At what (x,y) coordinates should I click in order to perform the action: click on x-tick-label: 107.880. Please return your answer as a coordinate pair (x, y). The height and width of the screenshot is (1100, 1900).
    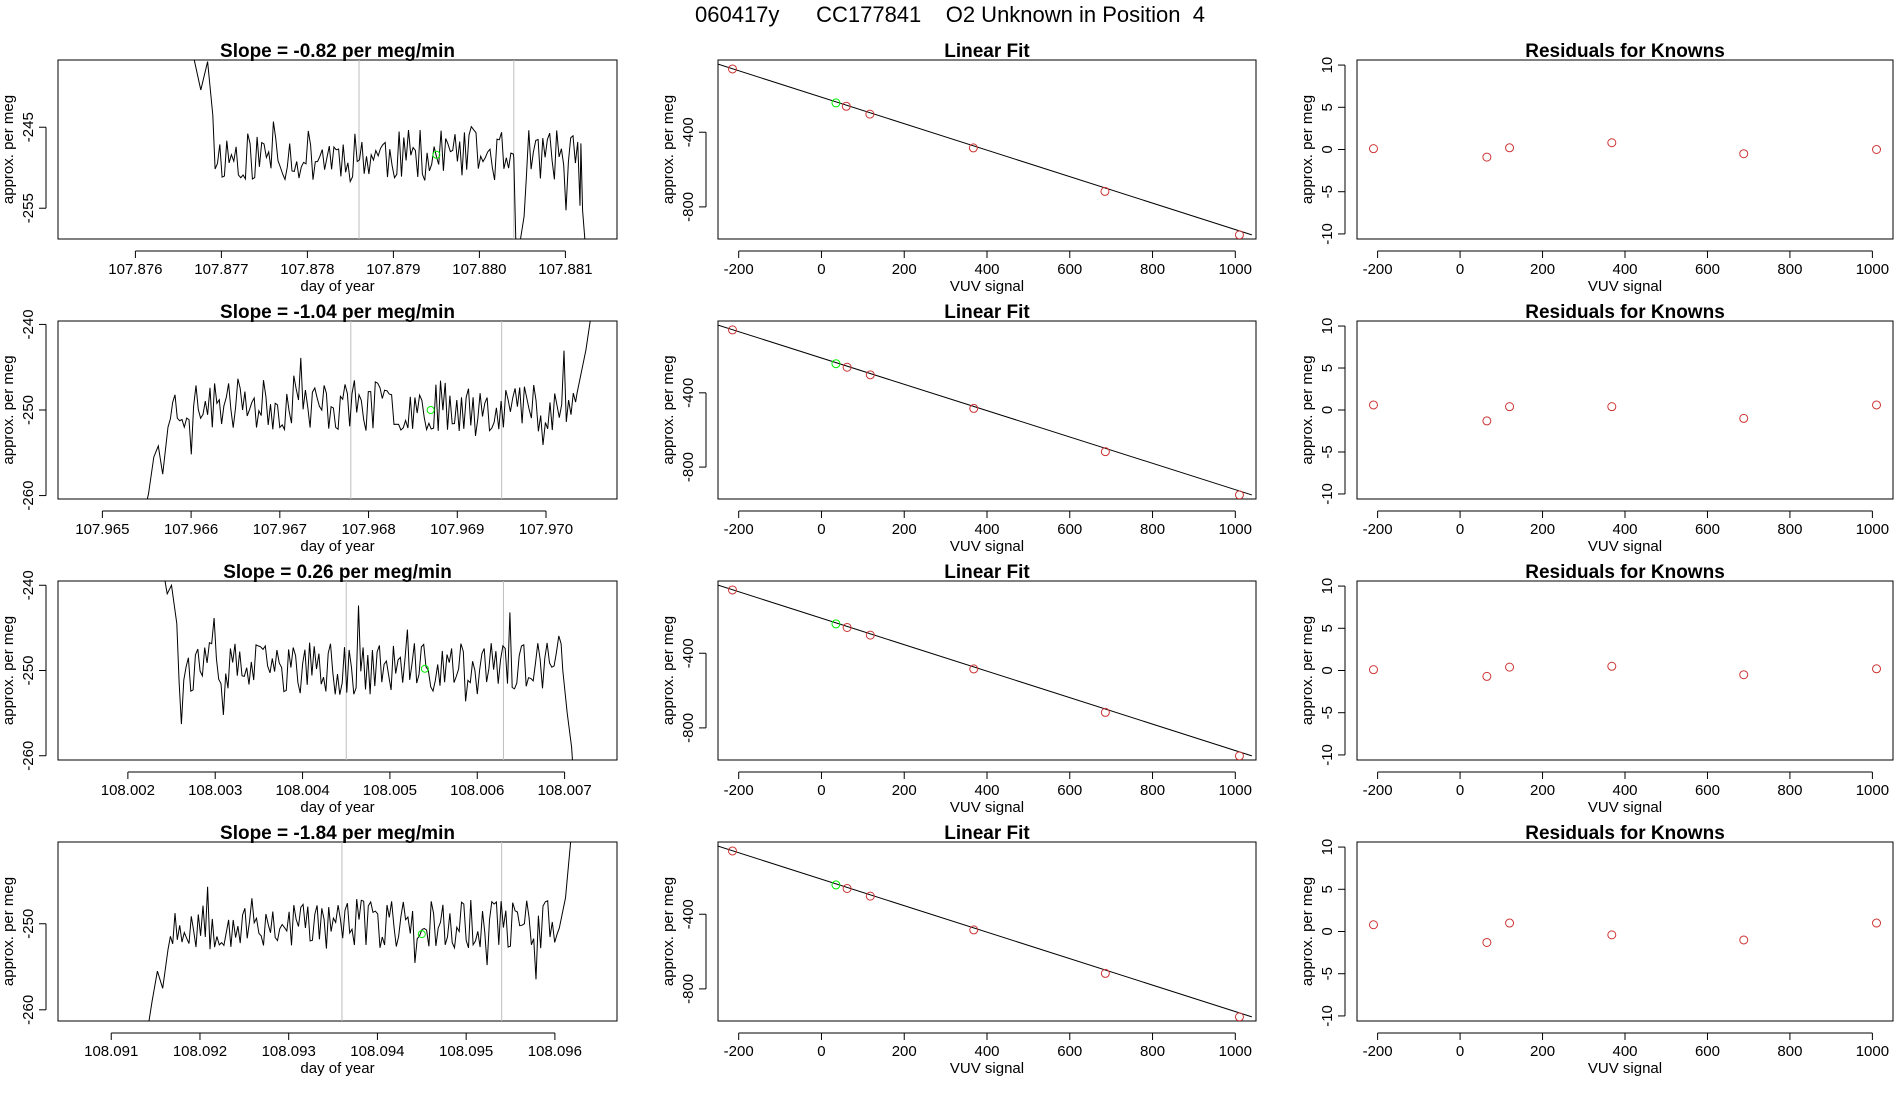
    Looking at the image, I should click on (479, 269).